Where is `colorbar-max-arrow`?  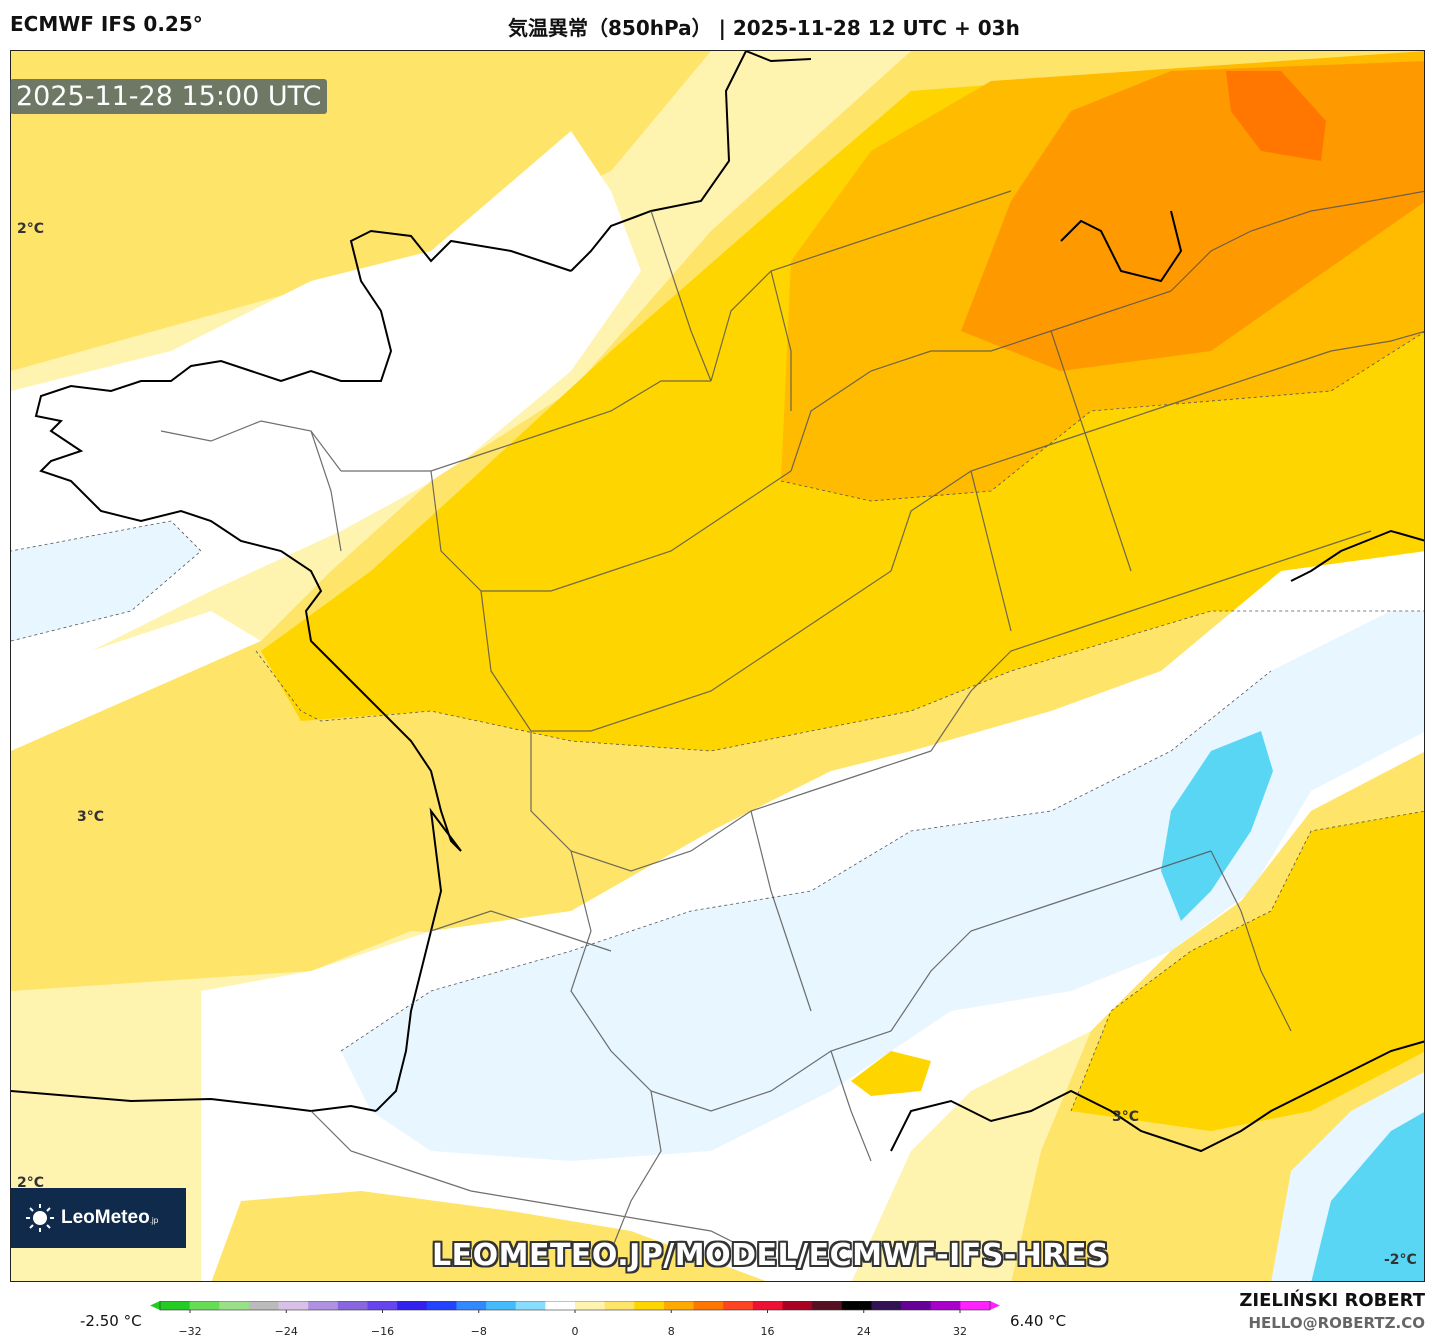 colorbar-max-arrow is located at coordinates (995, 1305).